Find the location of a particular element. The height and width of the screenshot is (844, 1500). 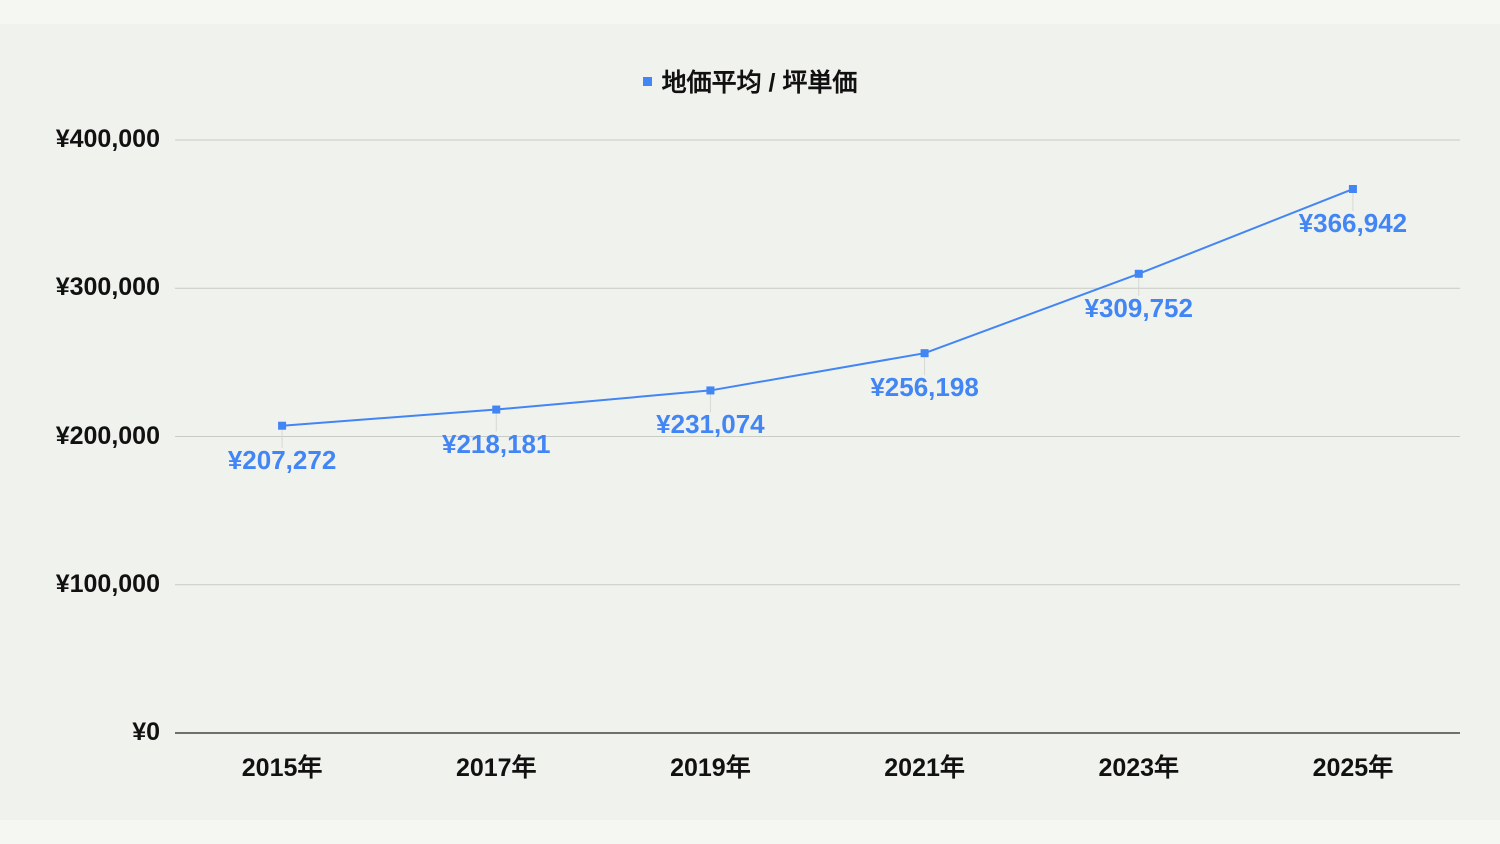

x-tick-label: 2025年 is located at coordinates (1353, 768).